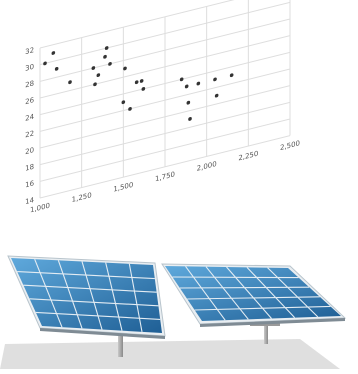 The image size is (358, 374). Describe the element at coordinates (29, 67) in the screenshot. I see `y-tick-label: 30` at that location.